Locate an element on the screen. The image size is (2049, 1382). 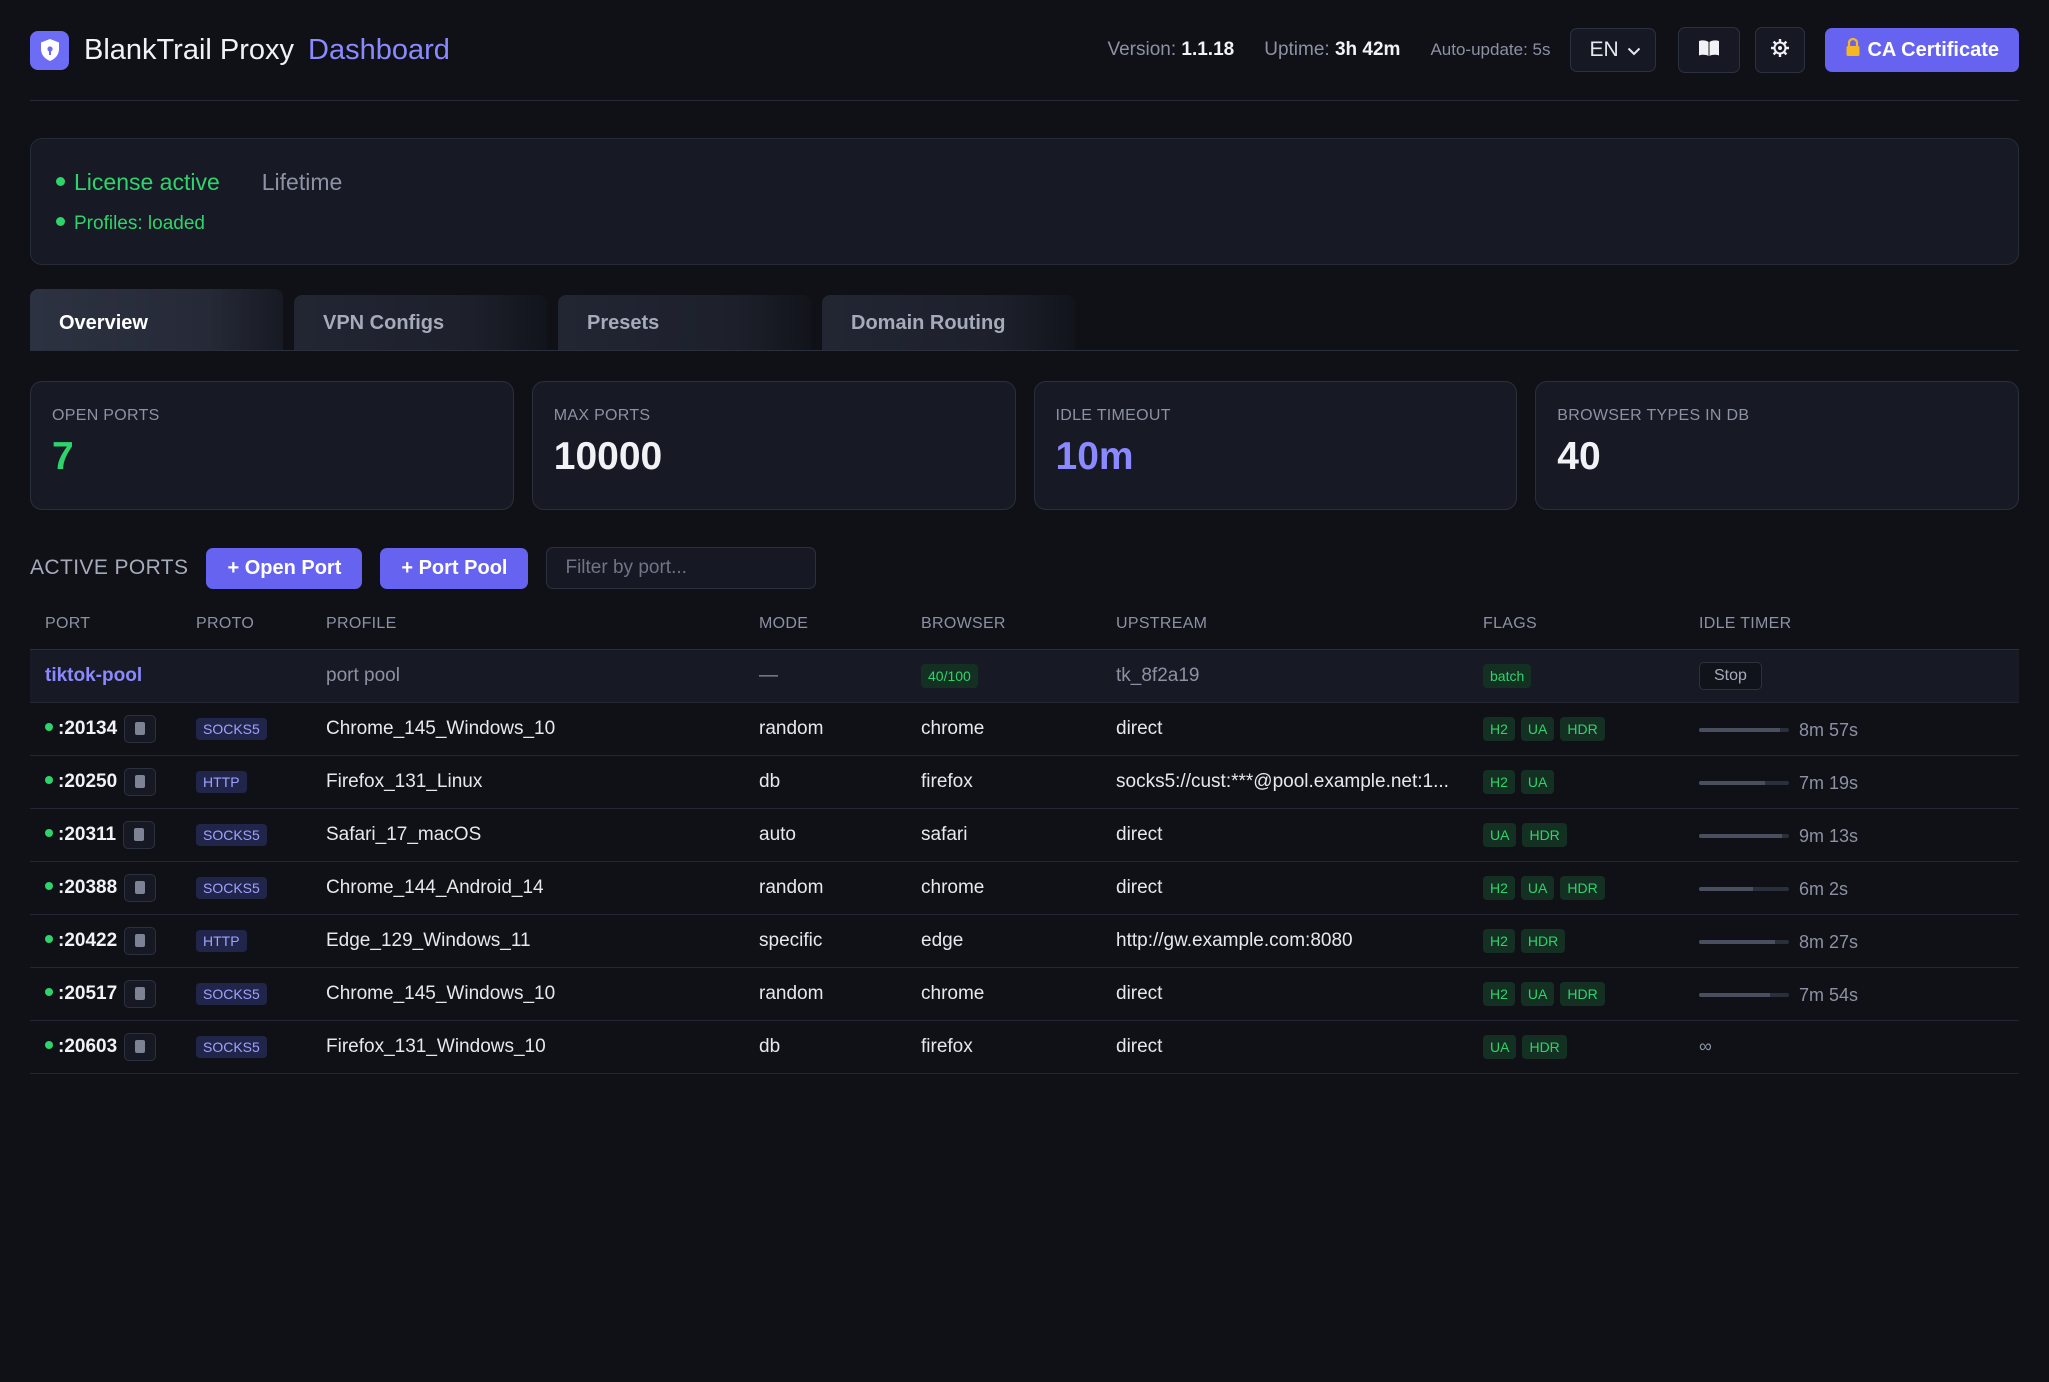
stat-label: BROWSER TYPES IN DB is located at coordinates (1653, 415).